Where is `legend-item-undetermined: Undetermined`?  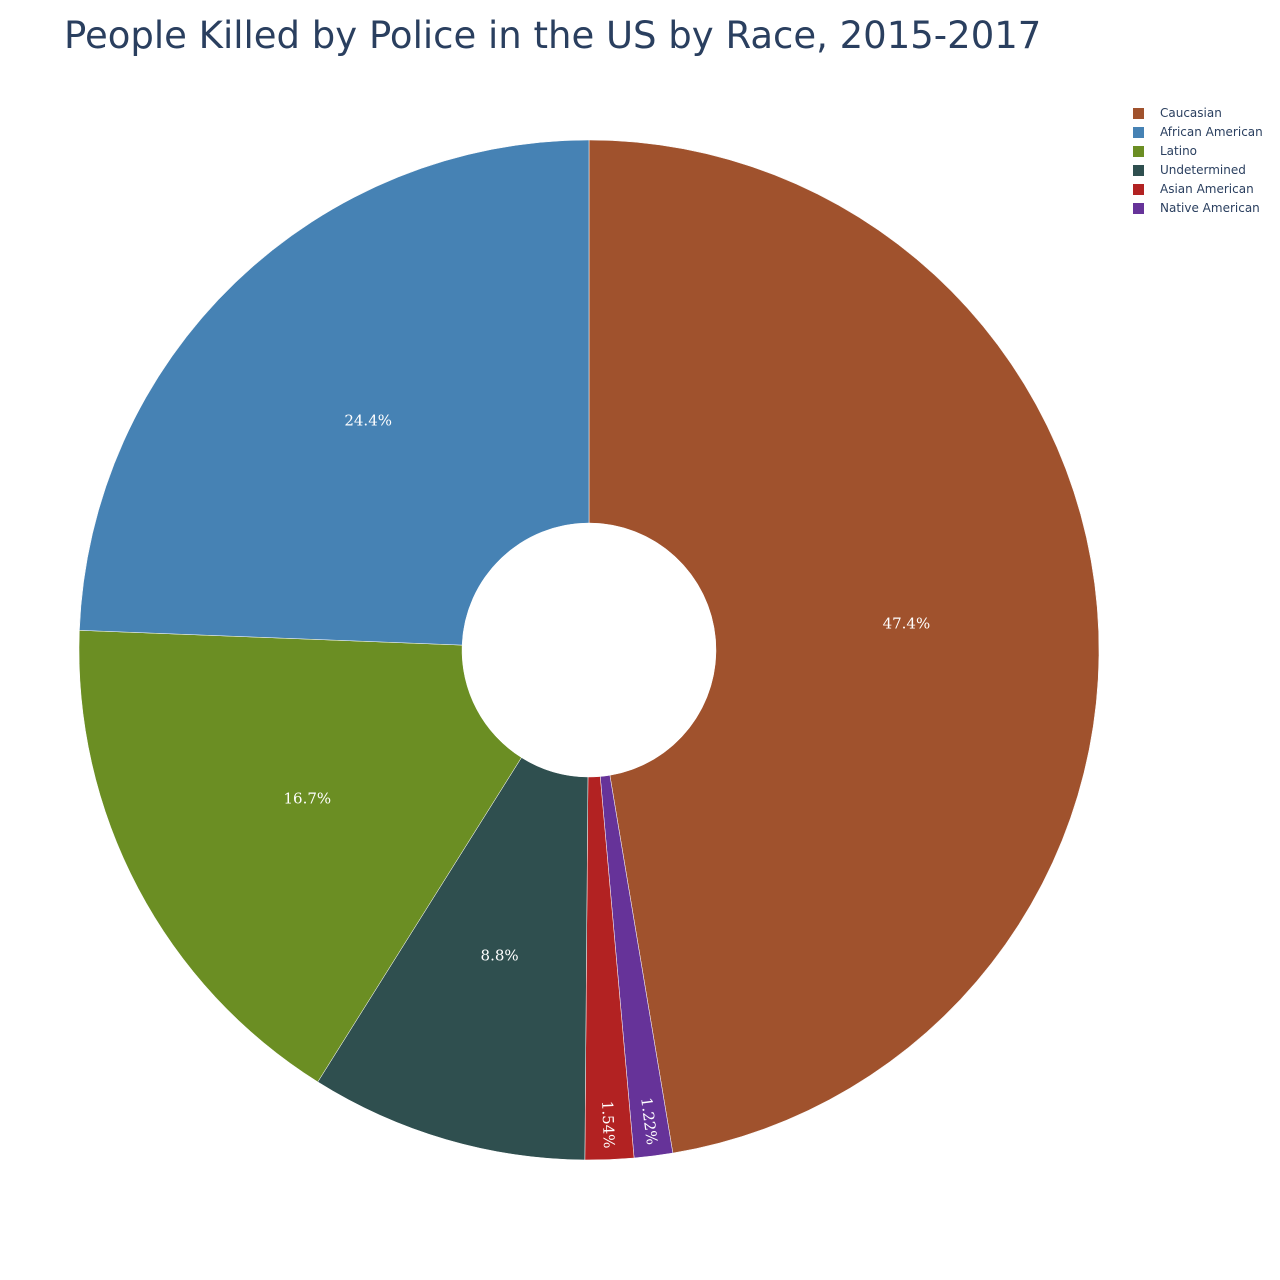
legend-item-undetermined: Undetermined is located at coordinates (1198, 172).